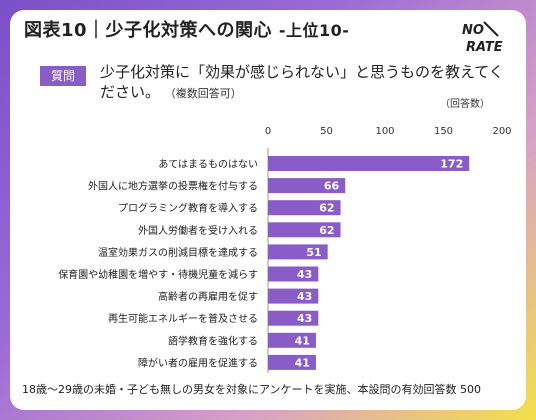 The width and height of the screenshot is (536, 420). Describe the element at coordinates (198, 230) in the screenshot. I see `category-label: 外国人労働者を受け入れる` at that location.